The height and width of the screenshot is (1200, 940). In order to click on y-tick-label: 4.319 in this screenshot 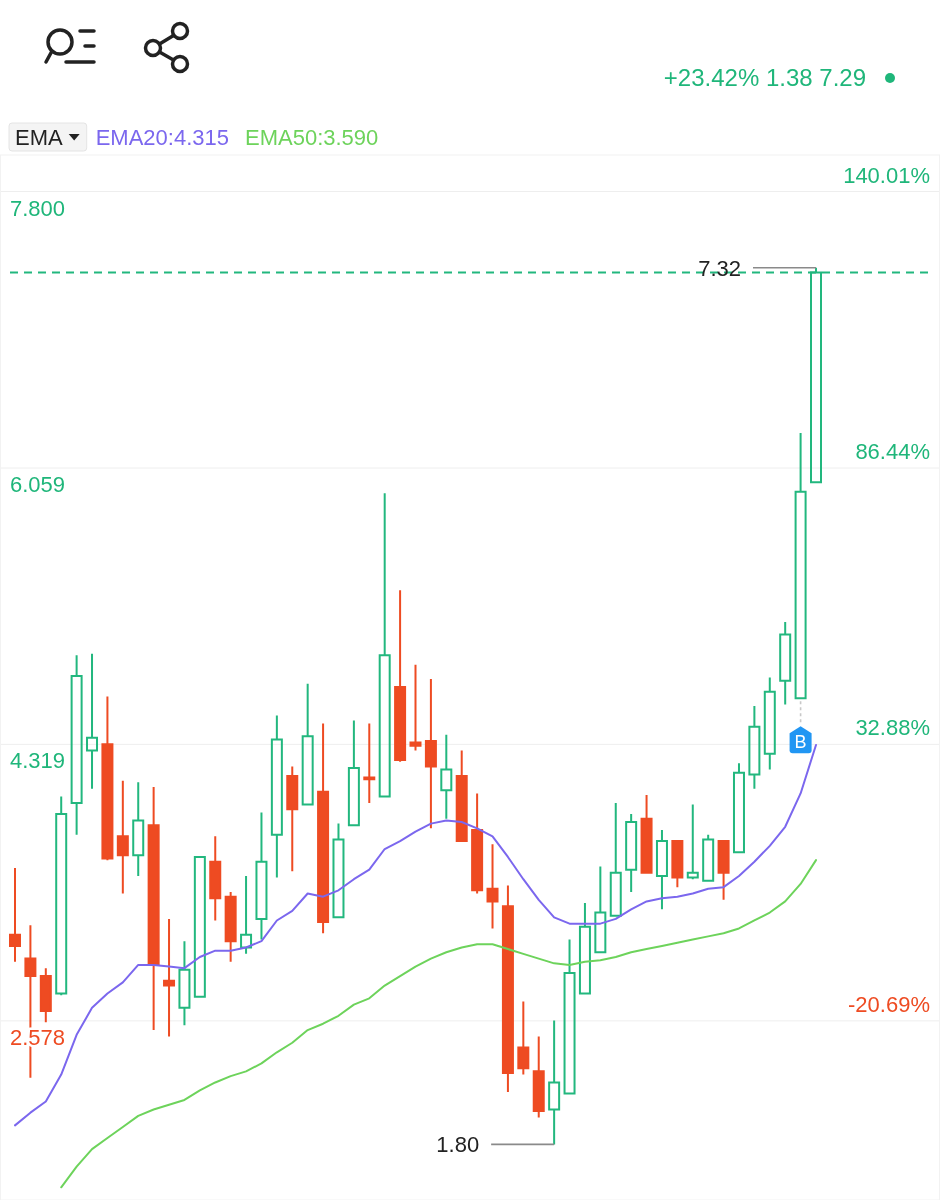, I will do `click(38, 761)`.